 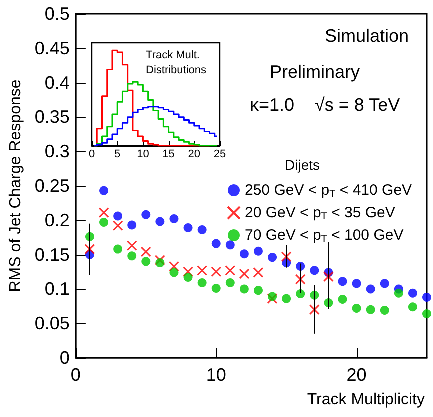 What do you see at coordinates (52, 254) in the screenshot?
I see `y-tick-label: 0.15` at bounding box center [52, 254].